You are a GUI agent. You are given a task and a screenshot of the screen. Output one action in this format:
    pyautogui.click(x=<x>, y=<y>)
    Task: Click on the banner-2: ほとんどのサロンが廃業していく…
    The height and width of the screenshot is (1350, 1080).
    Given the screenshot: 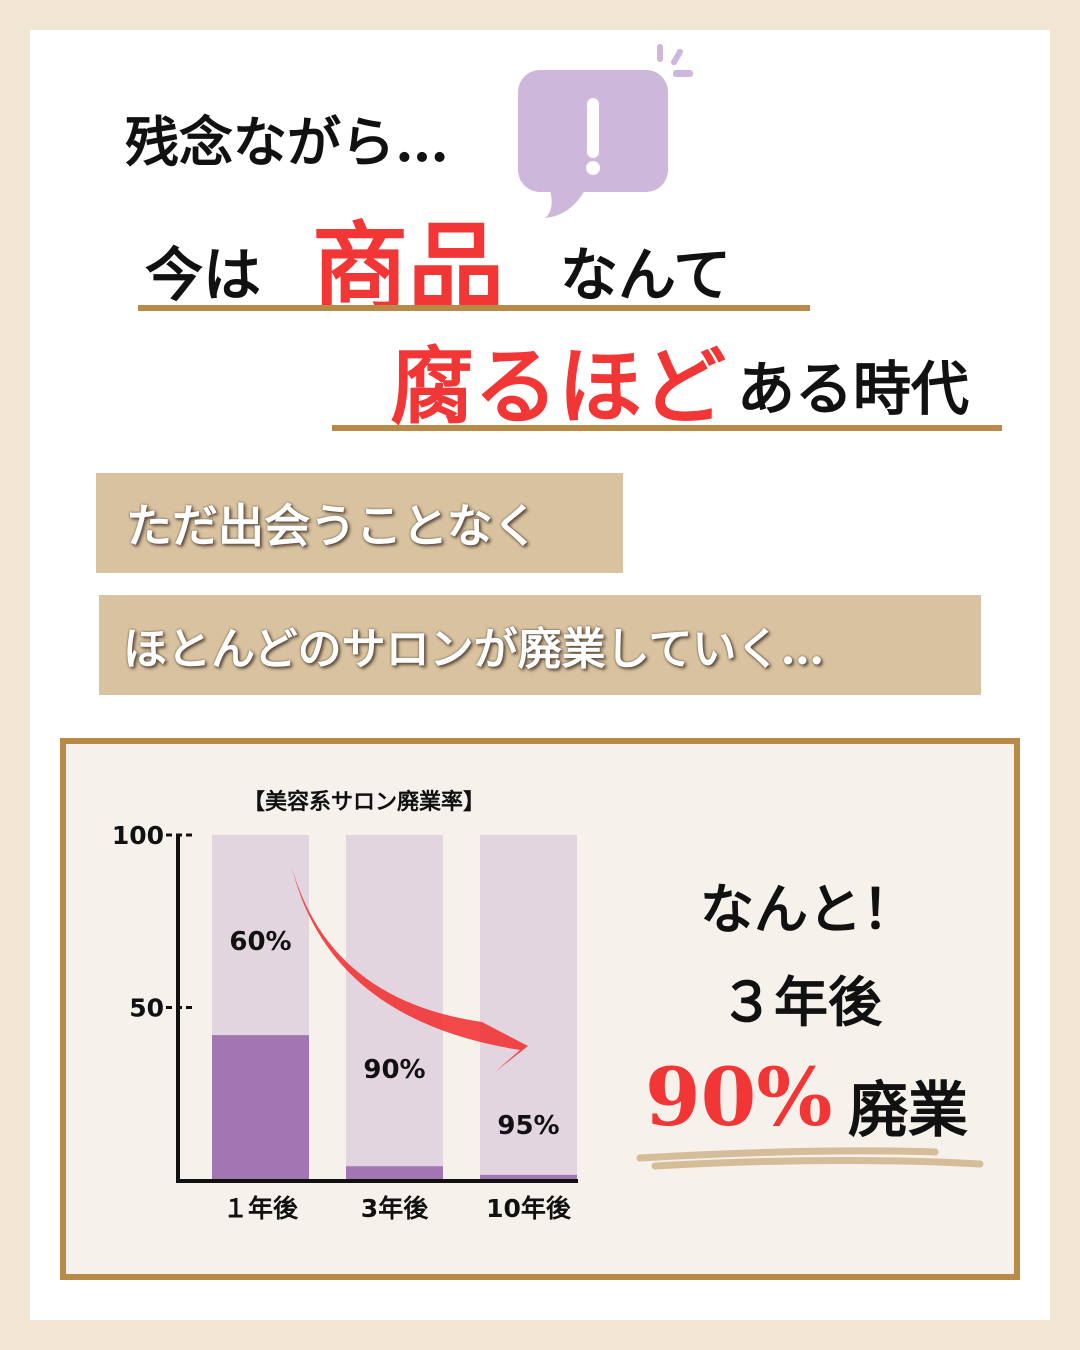 What is the action you would take?
    pyautogui.click(x=540, y=645)
    